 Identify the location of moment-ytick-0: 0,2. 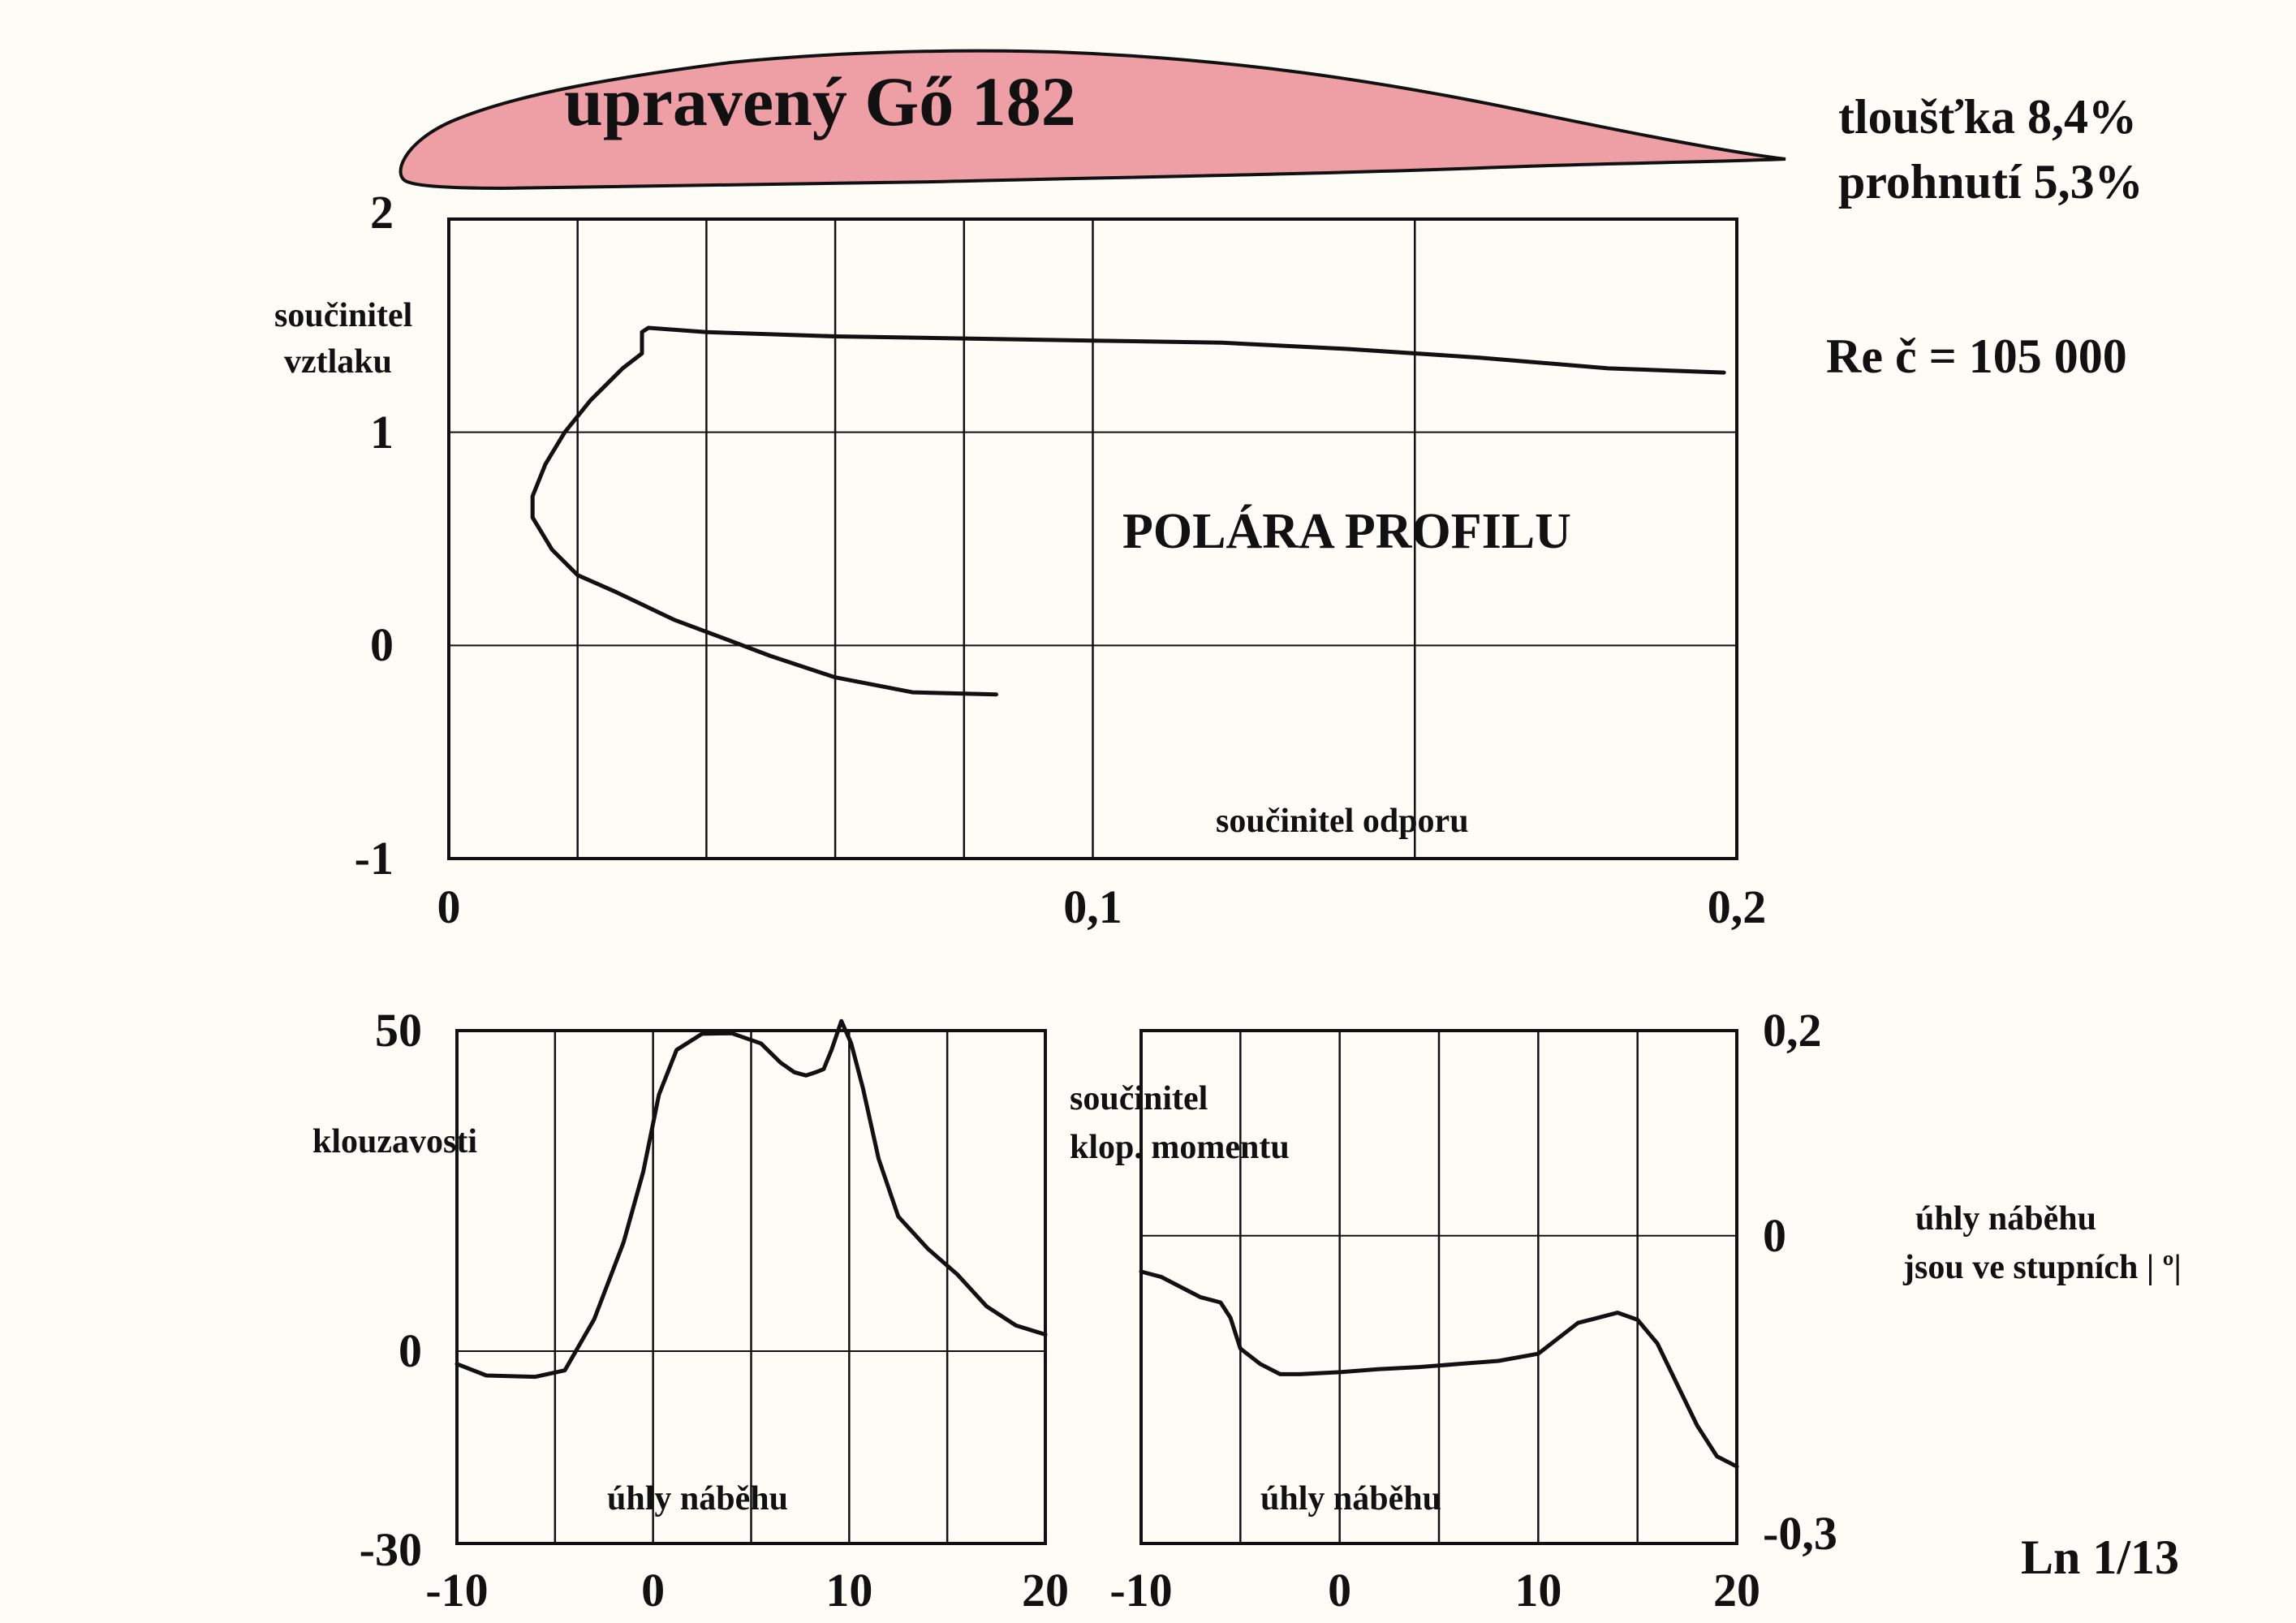
(1793, 1030).